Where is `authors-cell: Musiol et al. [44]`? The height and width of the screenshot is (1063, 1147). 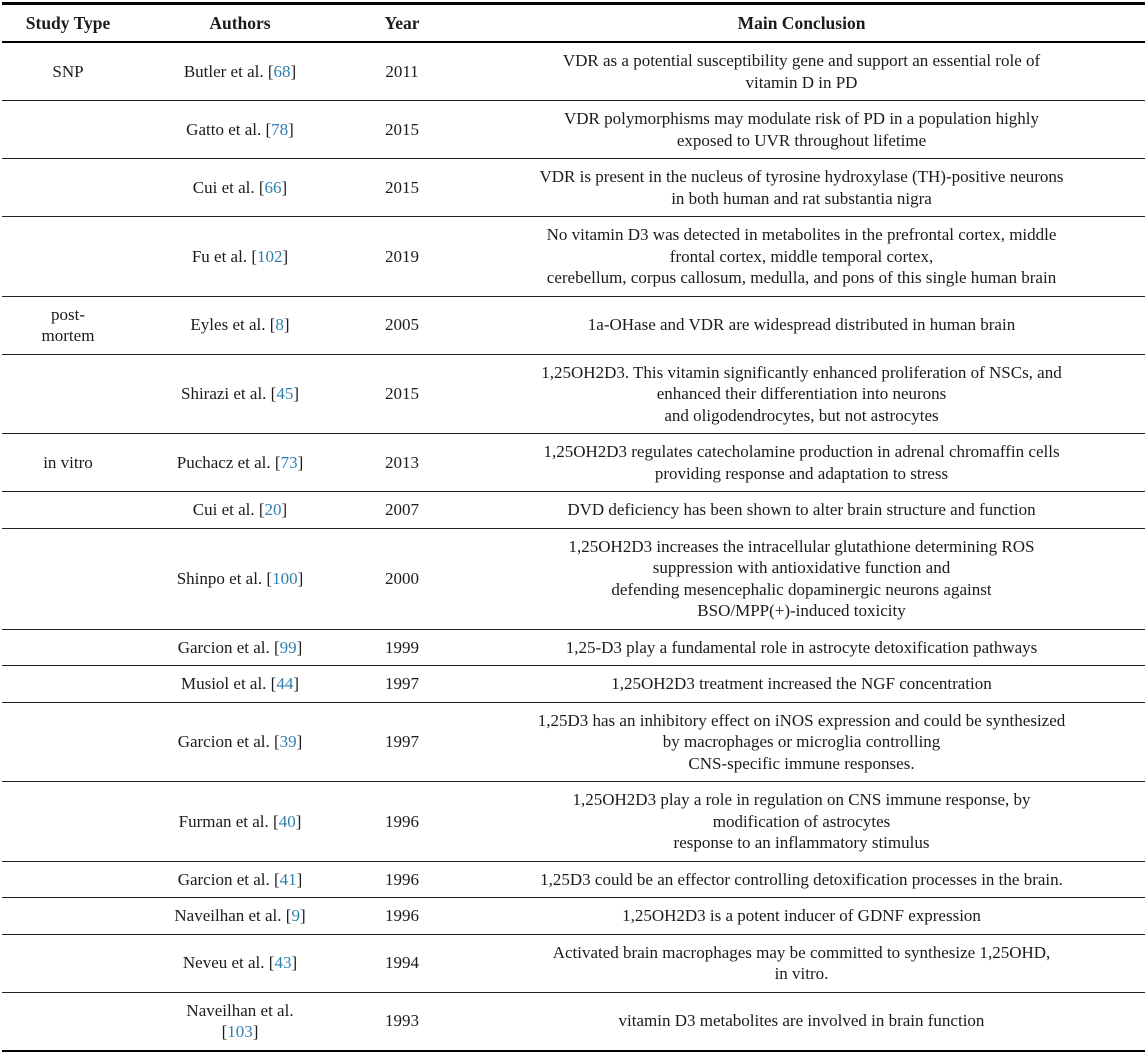
authors-cell: Musiol et al. [44] is located at coordinates (240, 684).